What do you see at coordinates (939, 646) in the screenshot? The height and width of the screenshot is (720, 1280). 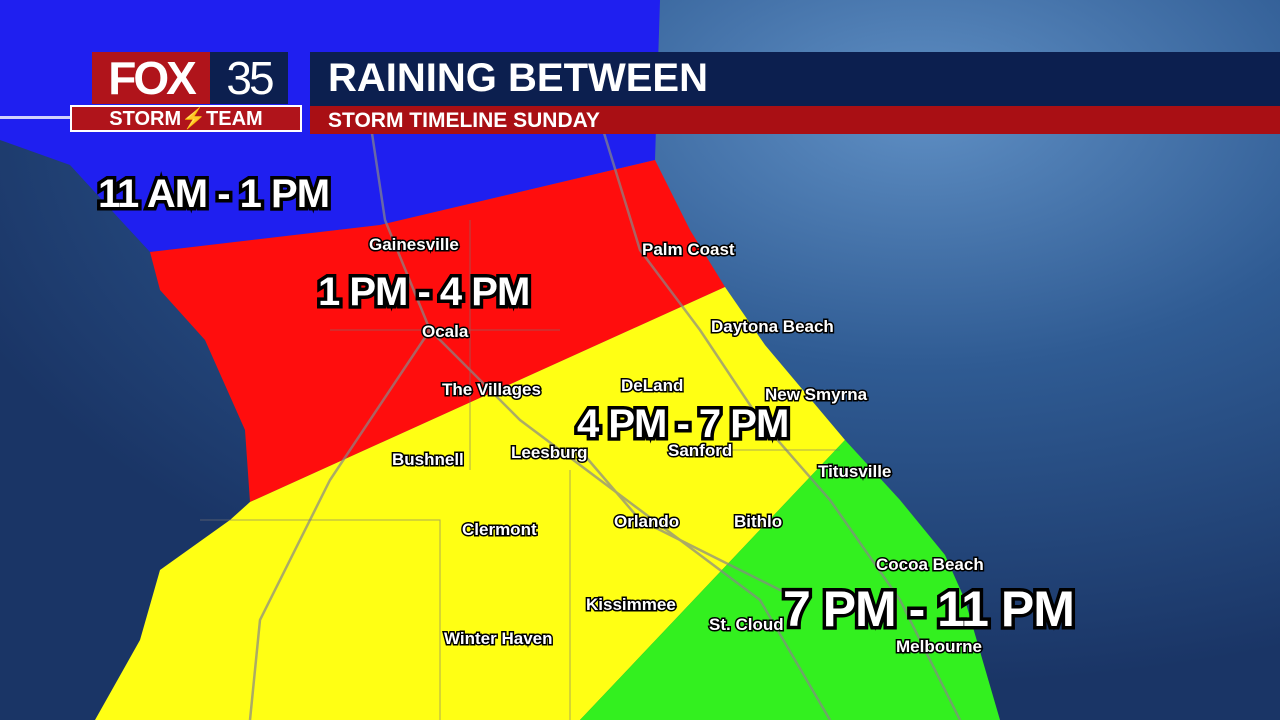 I see `city-melbourne: Melbourne` at bounding box center [939, 646].